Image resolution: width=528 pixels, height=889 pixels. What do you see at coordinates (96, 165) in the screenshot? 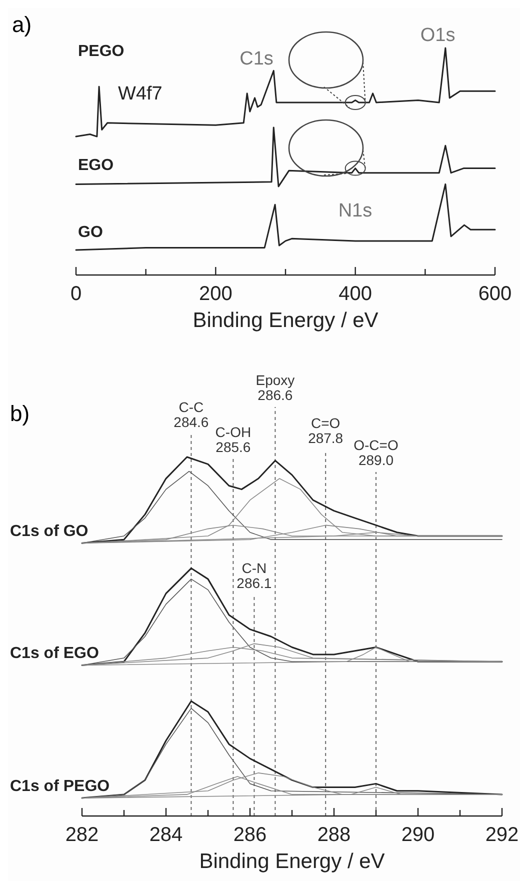
I see `series-label: EGO` at bounding box center [96, 165].